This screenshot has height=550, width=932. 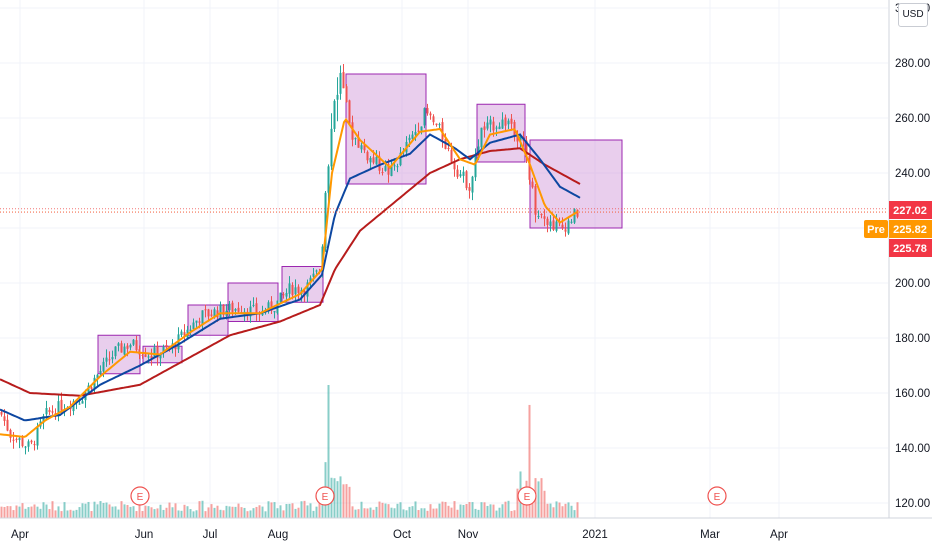 I want to click on x-tick-label: Apr, so click(x=20, y=535).